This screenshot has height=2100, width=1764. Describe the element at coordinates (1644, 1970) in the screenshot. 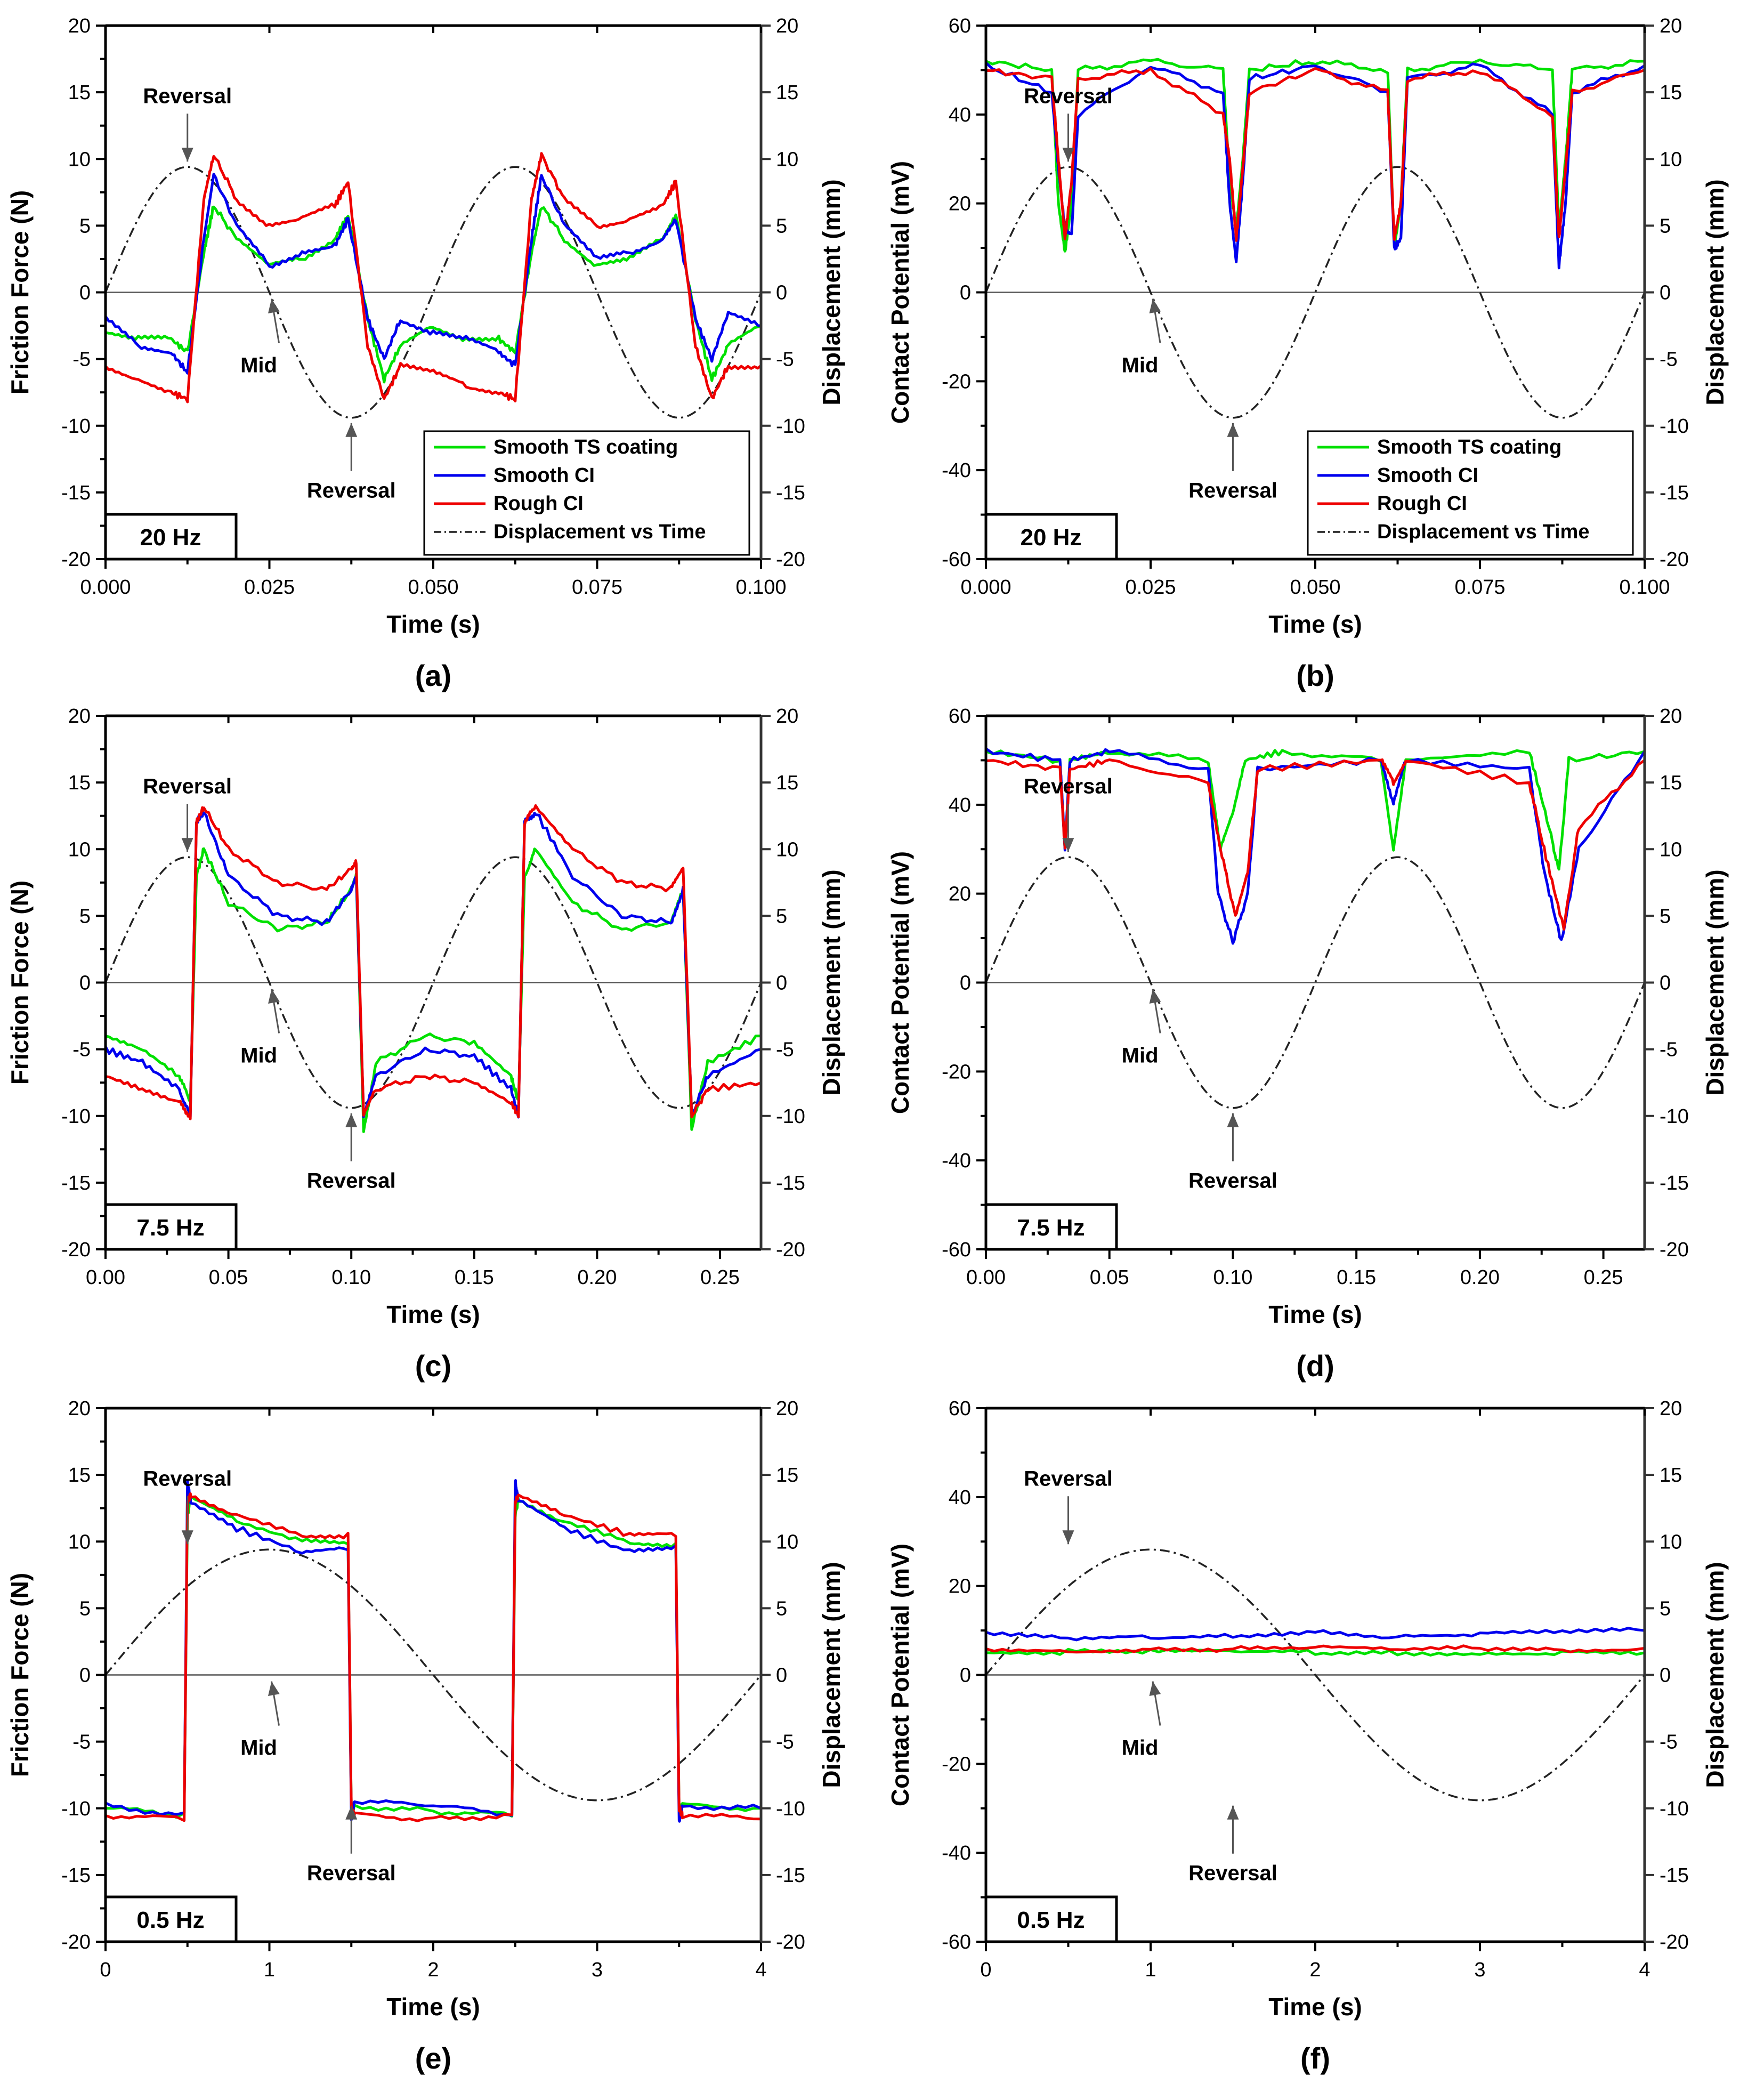

I see `x-tick-label: 4` at that location.